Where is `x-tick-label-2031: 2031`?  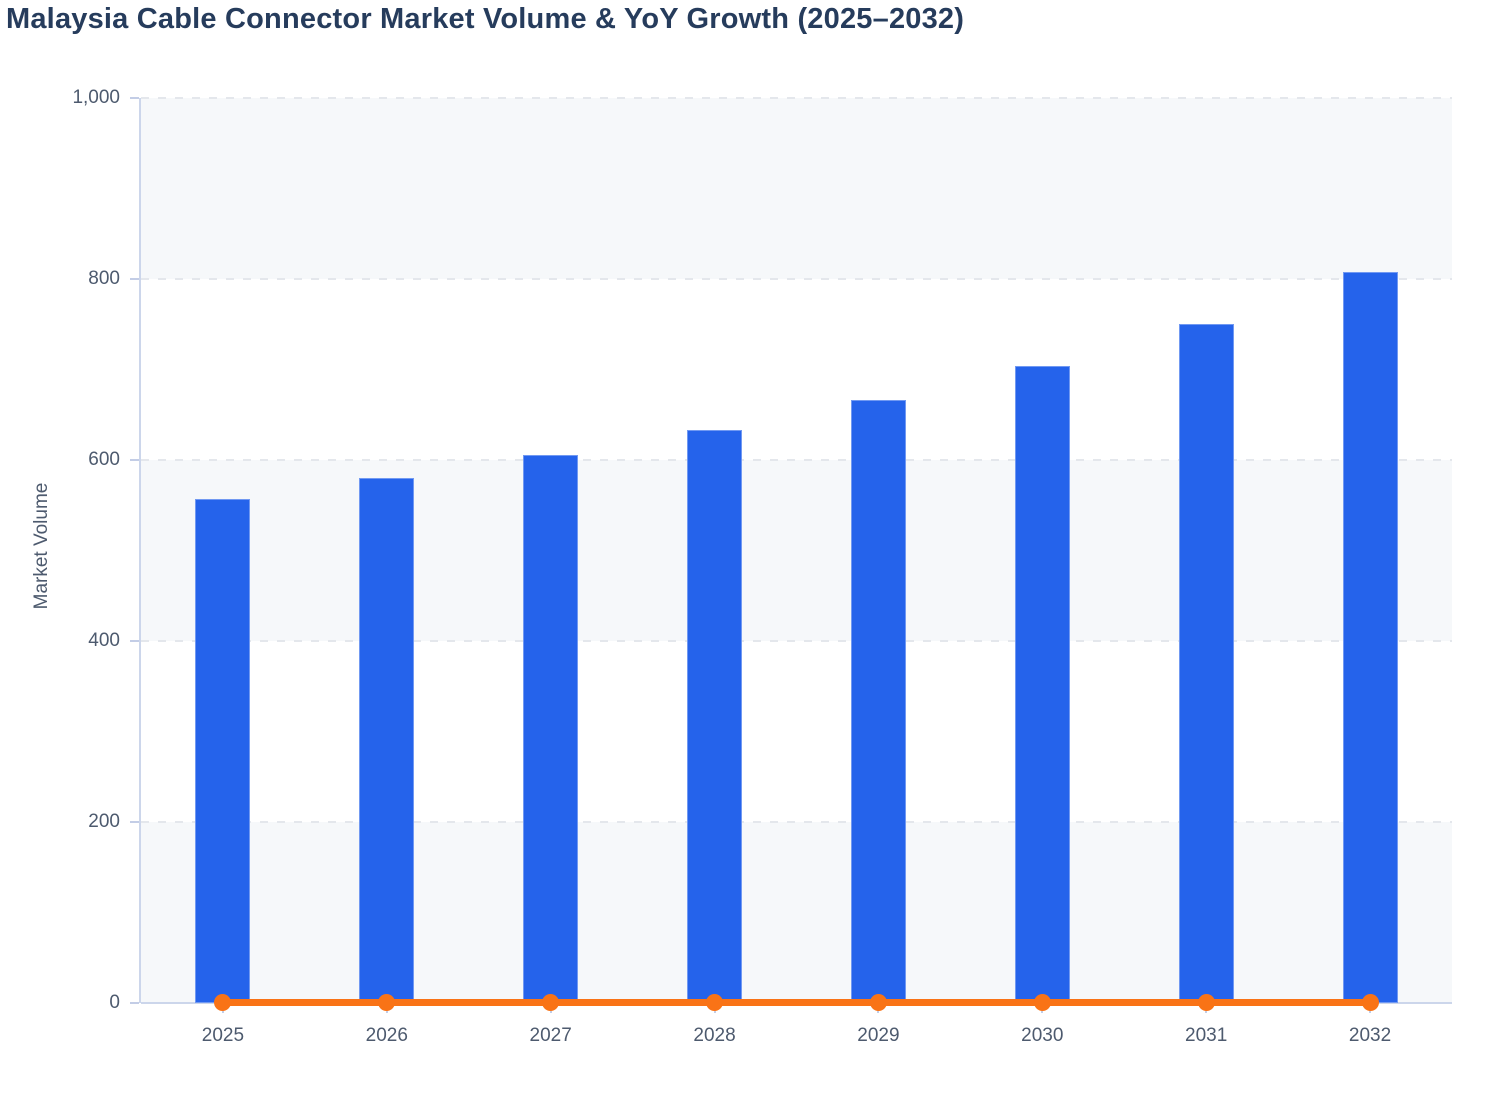
x-tick-label-2031: 2031 is located at coordinates (1206, 1035).